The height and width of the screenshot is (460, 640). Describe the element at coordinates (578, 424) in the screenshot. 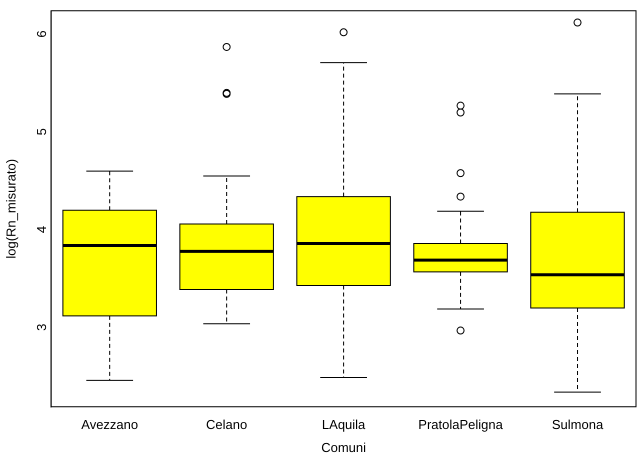

I see `x-tick-label: Sulmona` at that location.